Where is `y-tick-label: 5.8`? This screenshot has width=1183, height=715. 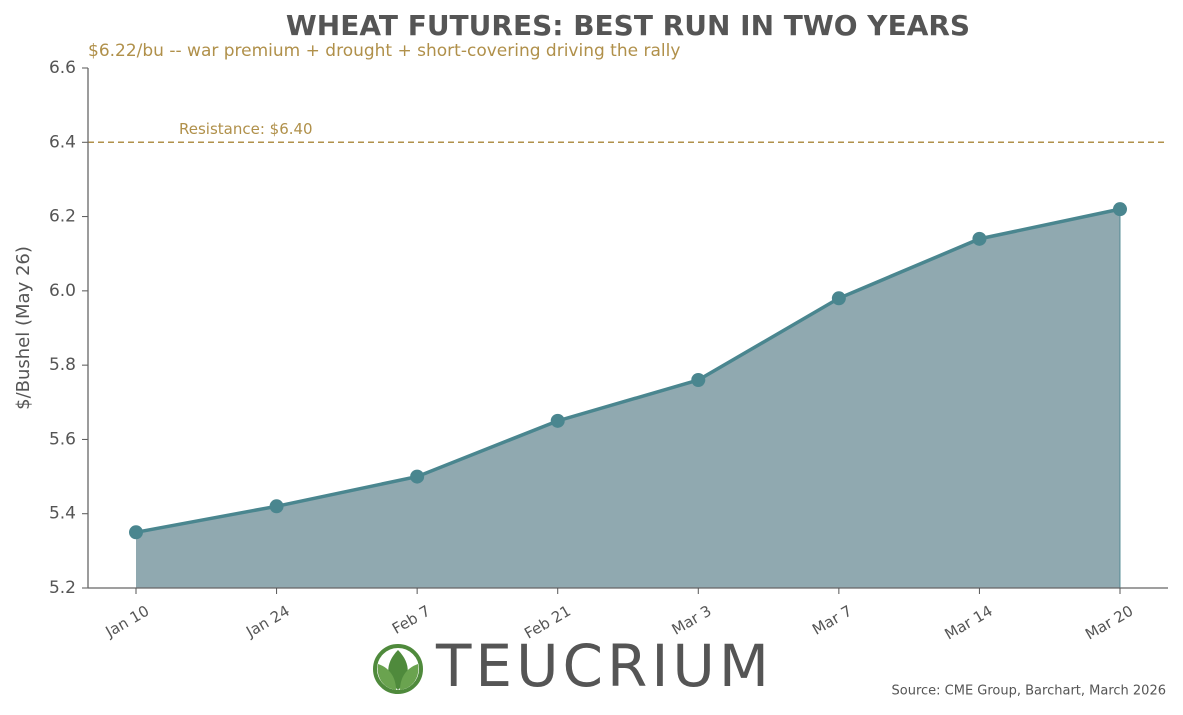 y-tick-label: 5.8 is located at coordinates (62, 365).